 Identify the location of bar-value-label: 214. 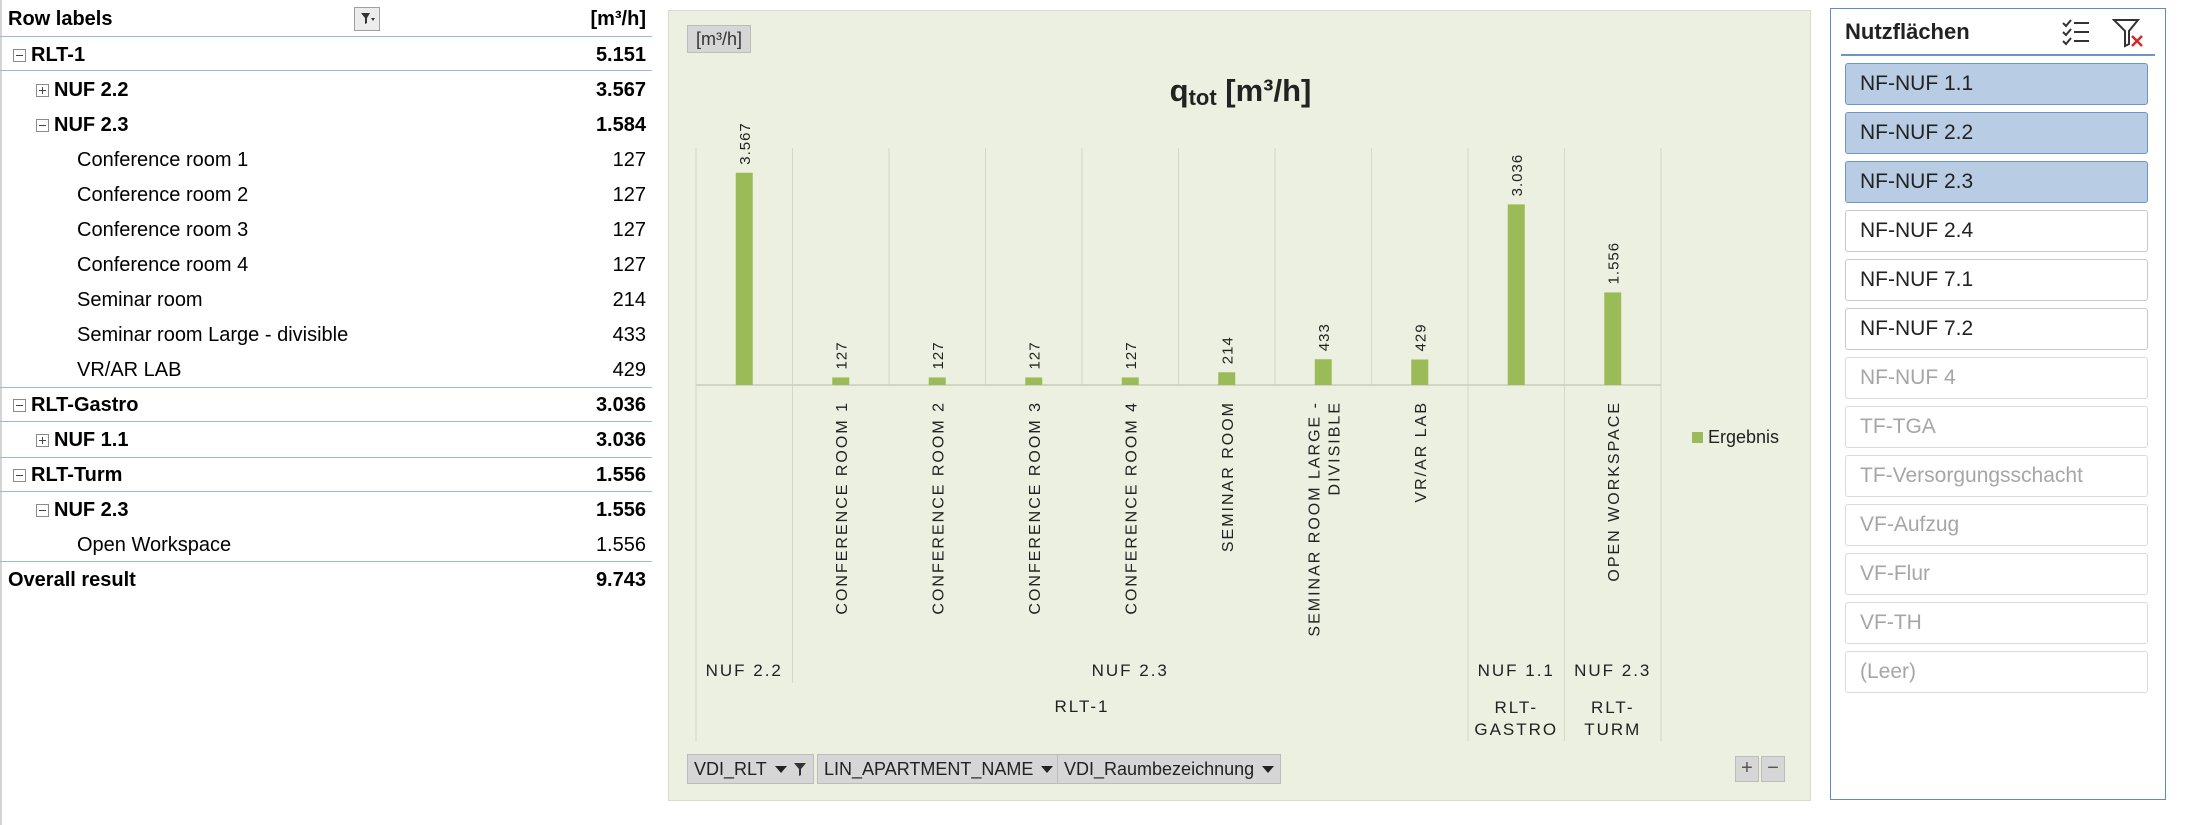
(1228, 350).